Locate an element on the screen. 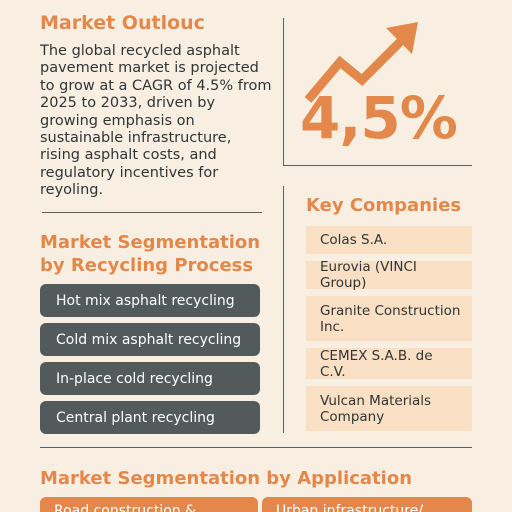  trending-up-arrow-icon is located at coordinates (361, 62).